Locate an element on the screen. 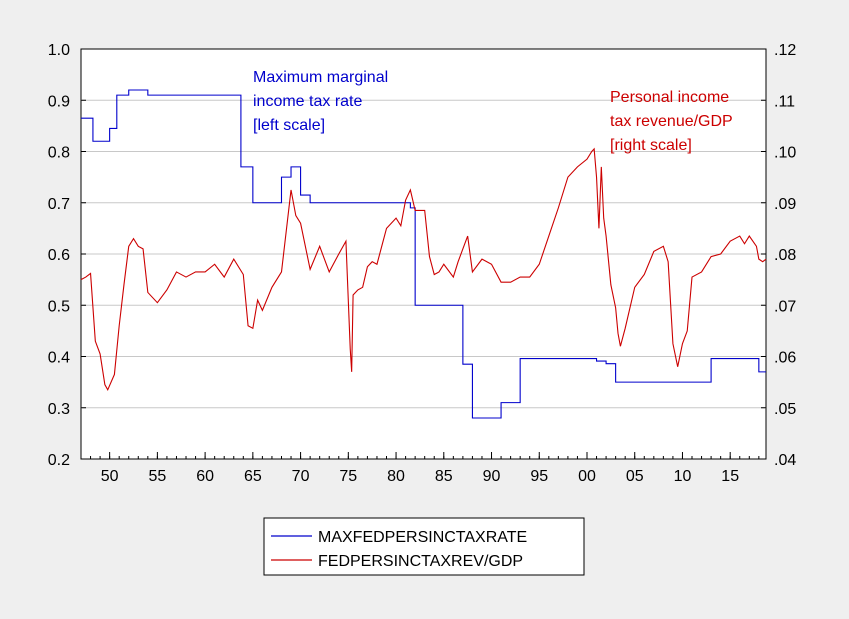 The image size is (849, 619). legend-label: FEDPERSINCTAXREV/GDP is located at coordinates (420, 561).